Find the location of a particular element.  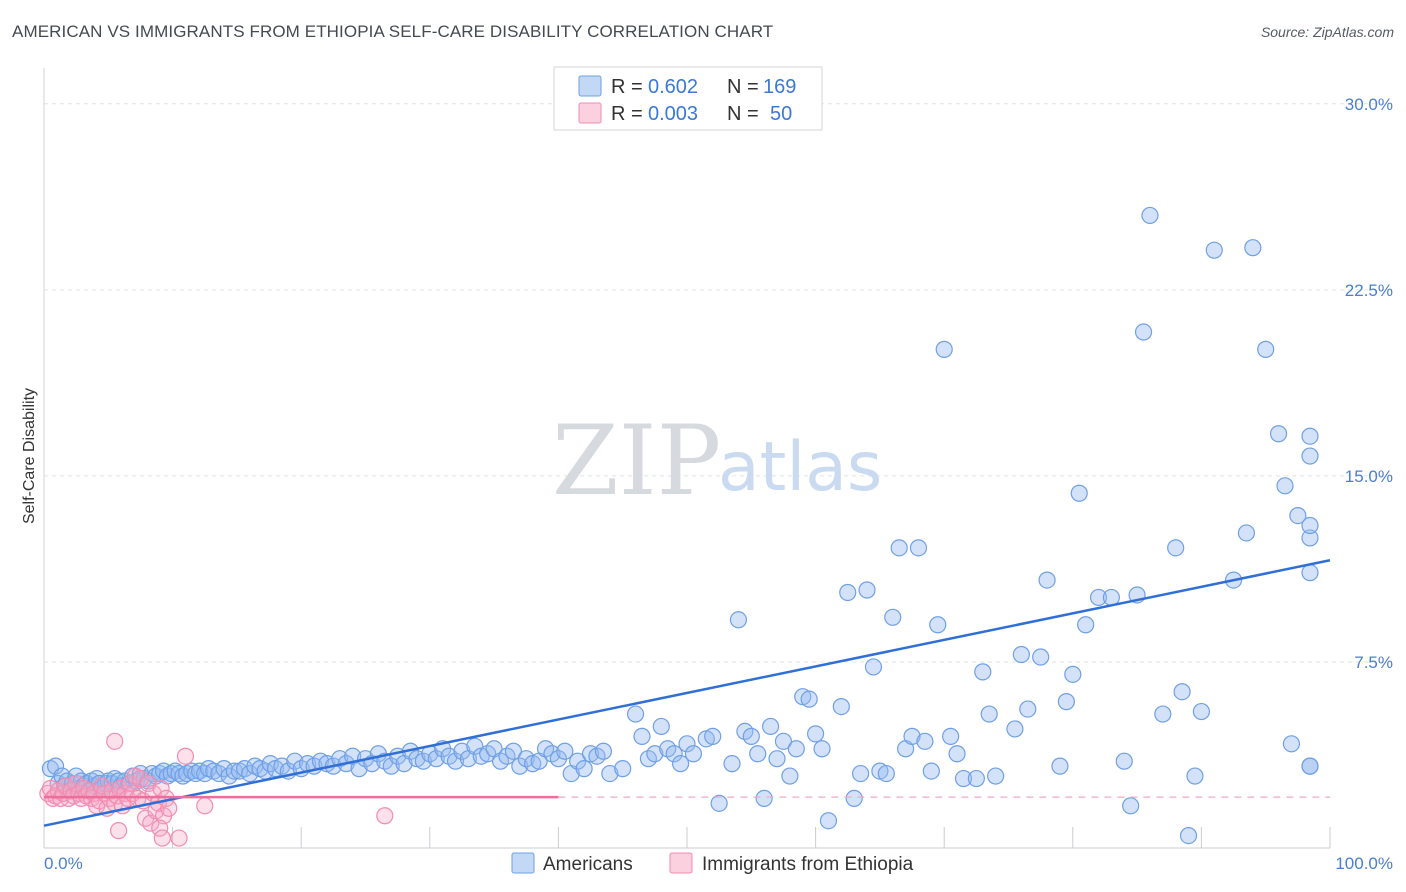

watermark: ZIP atlas is located at coordinates (717, 461).